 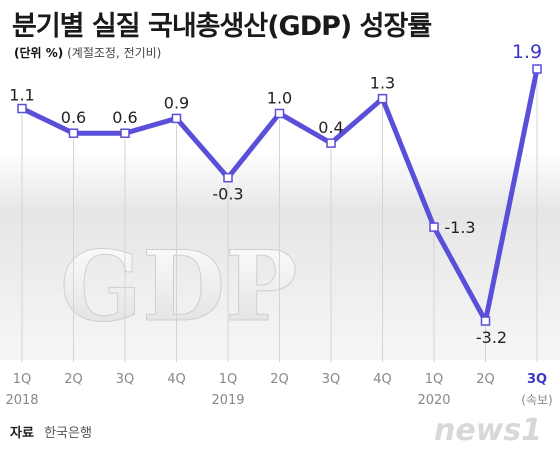 What do you see at coordinates (279, 97) in the screenshot?
I see `value-label: 1.0` at bounding box center [279, 97].